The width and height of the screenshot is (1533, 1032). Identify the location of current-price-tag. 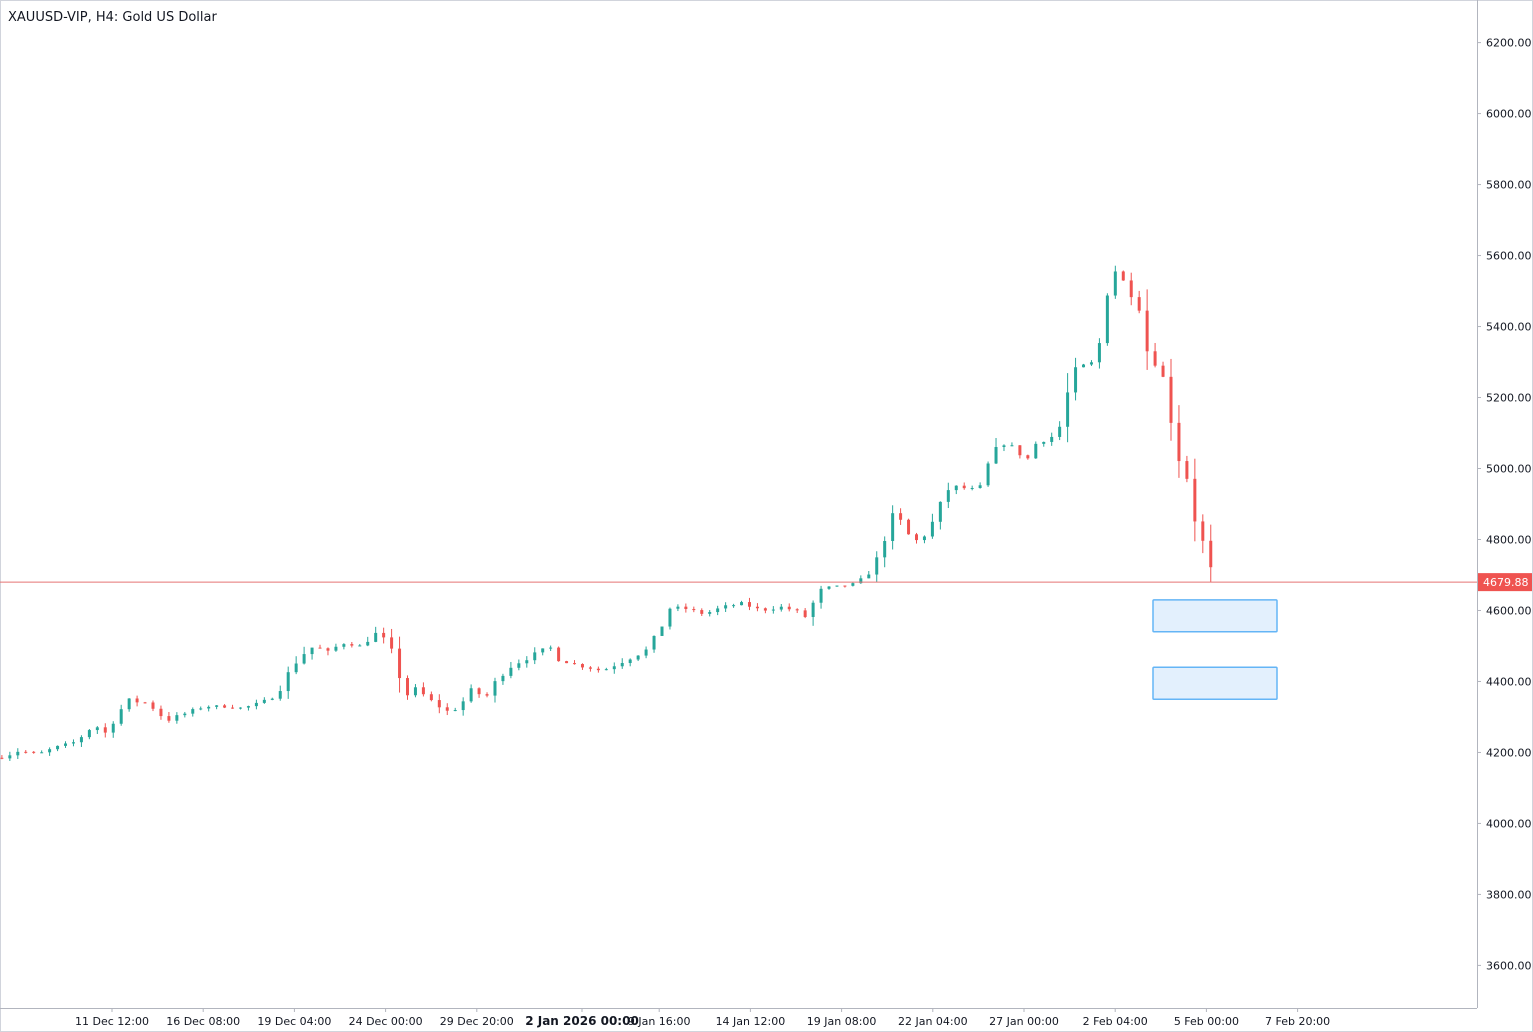
(1505, 582).